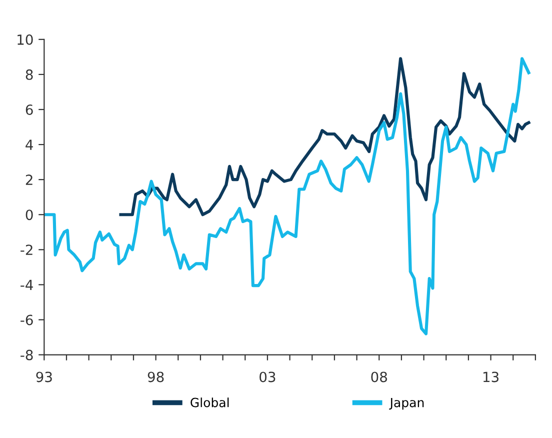 This screenshot has height=438, width=552. Describe the element at coordinates (406, 404) in the screenshot. I see `legend-label: Japan` at that location.